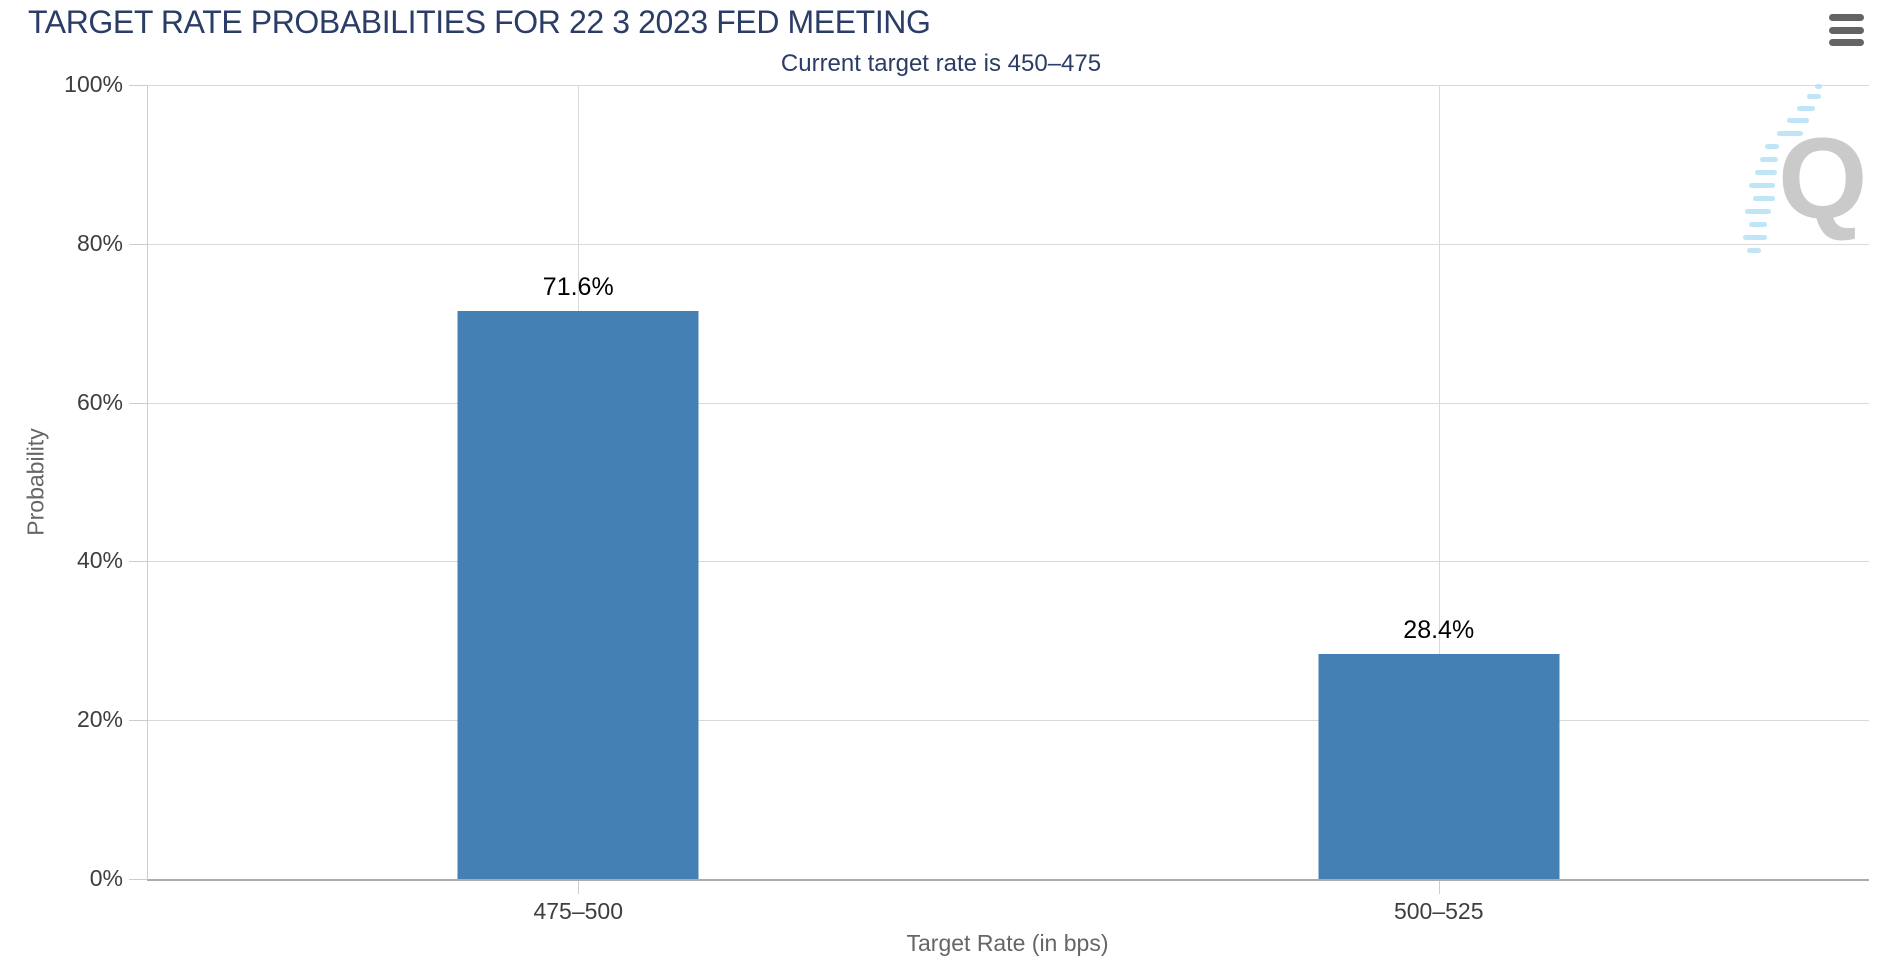  Describe the element at coordinates (99, 401) in the screenshot. I see `y-tick-label: 60%` at that location.